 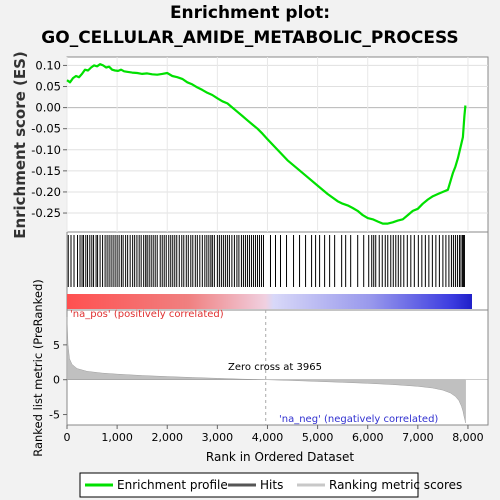 What do you see at coordinates (46, 213) in the screenshot?
I see `es-y-tick-label: -0.25` at bounding box center [46, 213].